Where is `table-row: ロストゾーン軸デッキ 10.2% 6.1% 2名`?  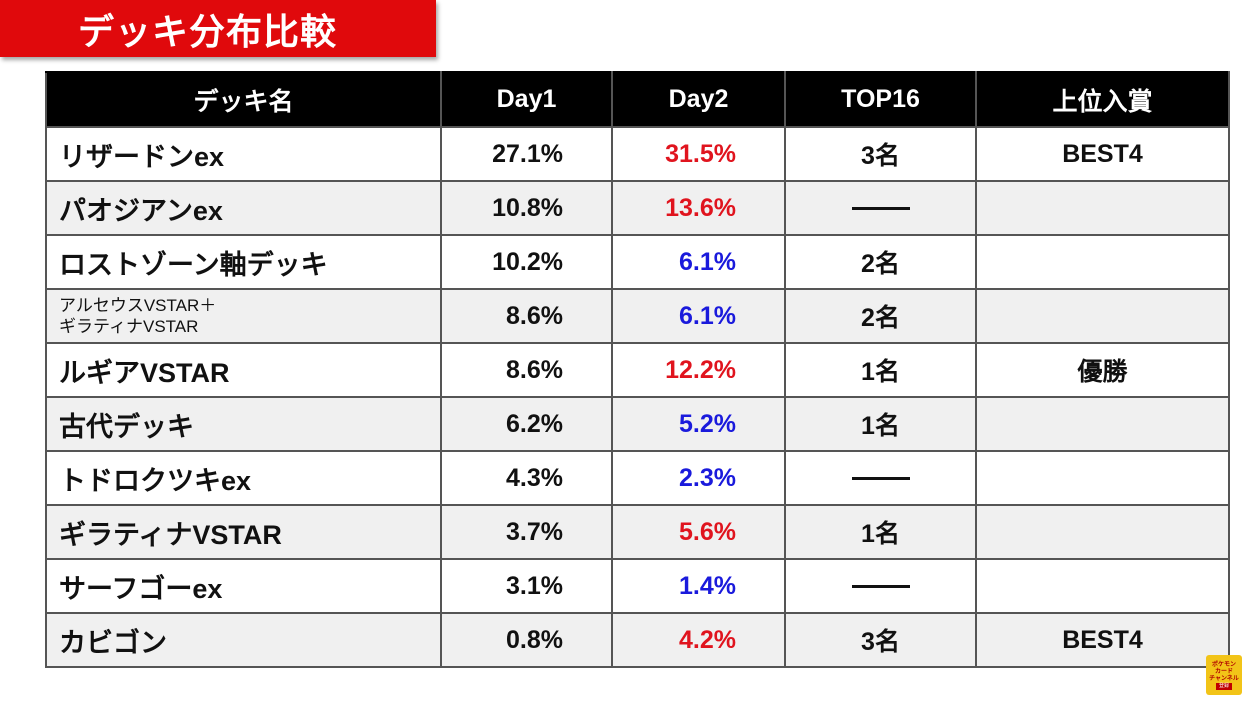
table-row: ロストゾーン軸デッキ 10.2% 6.1% 2名 is located at coordinates (637, 262).